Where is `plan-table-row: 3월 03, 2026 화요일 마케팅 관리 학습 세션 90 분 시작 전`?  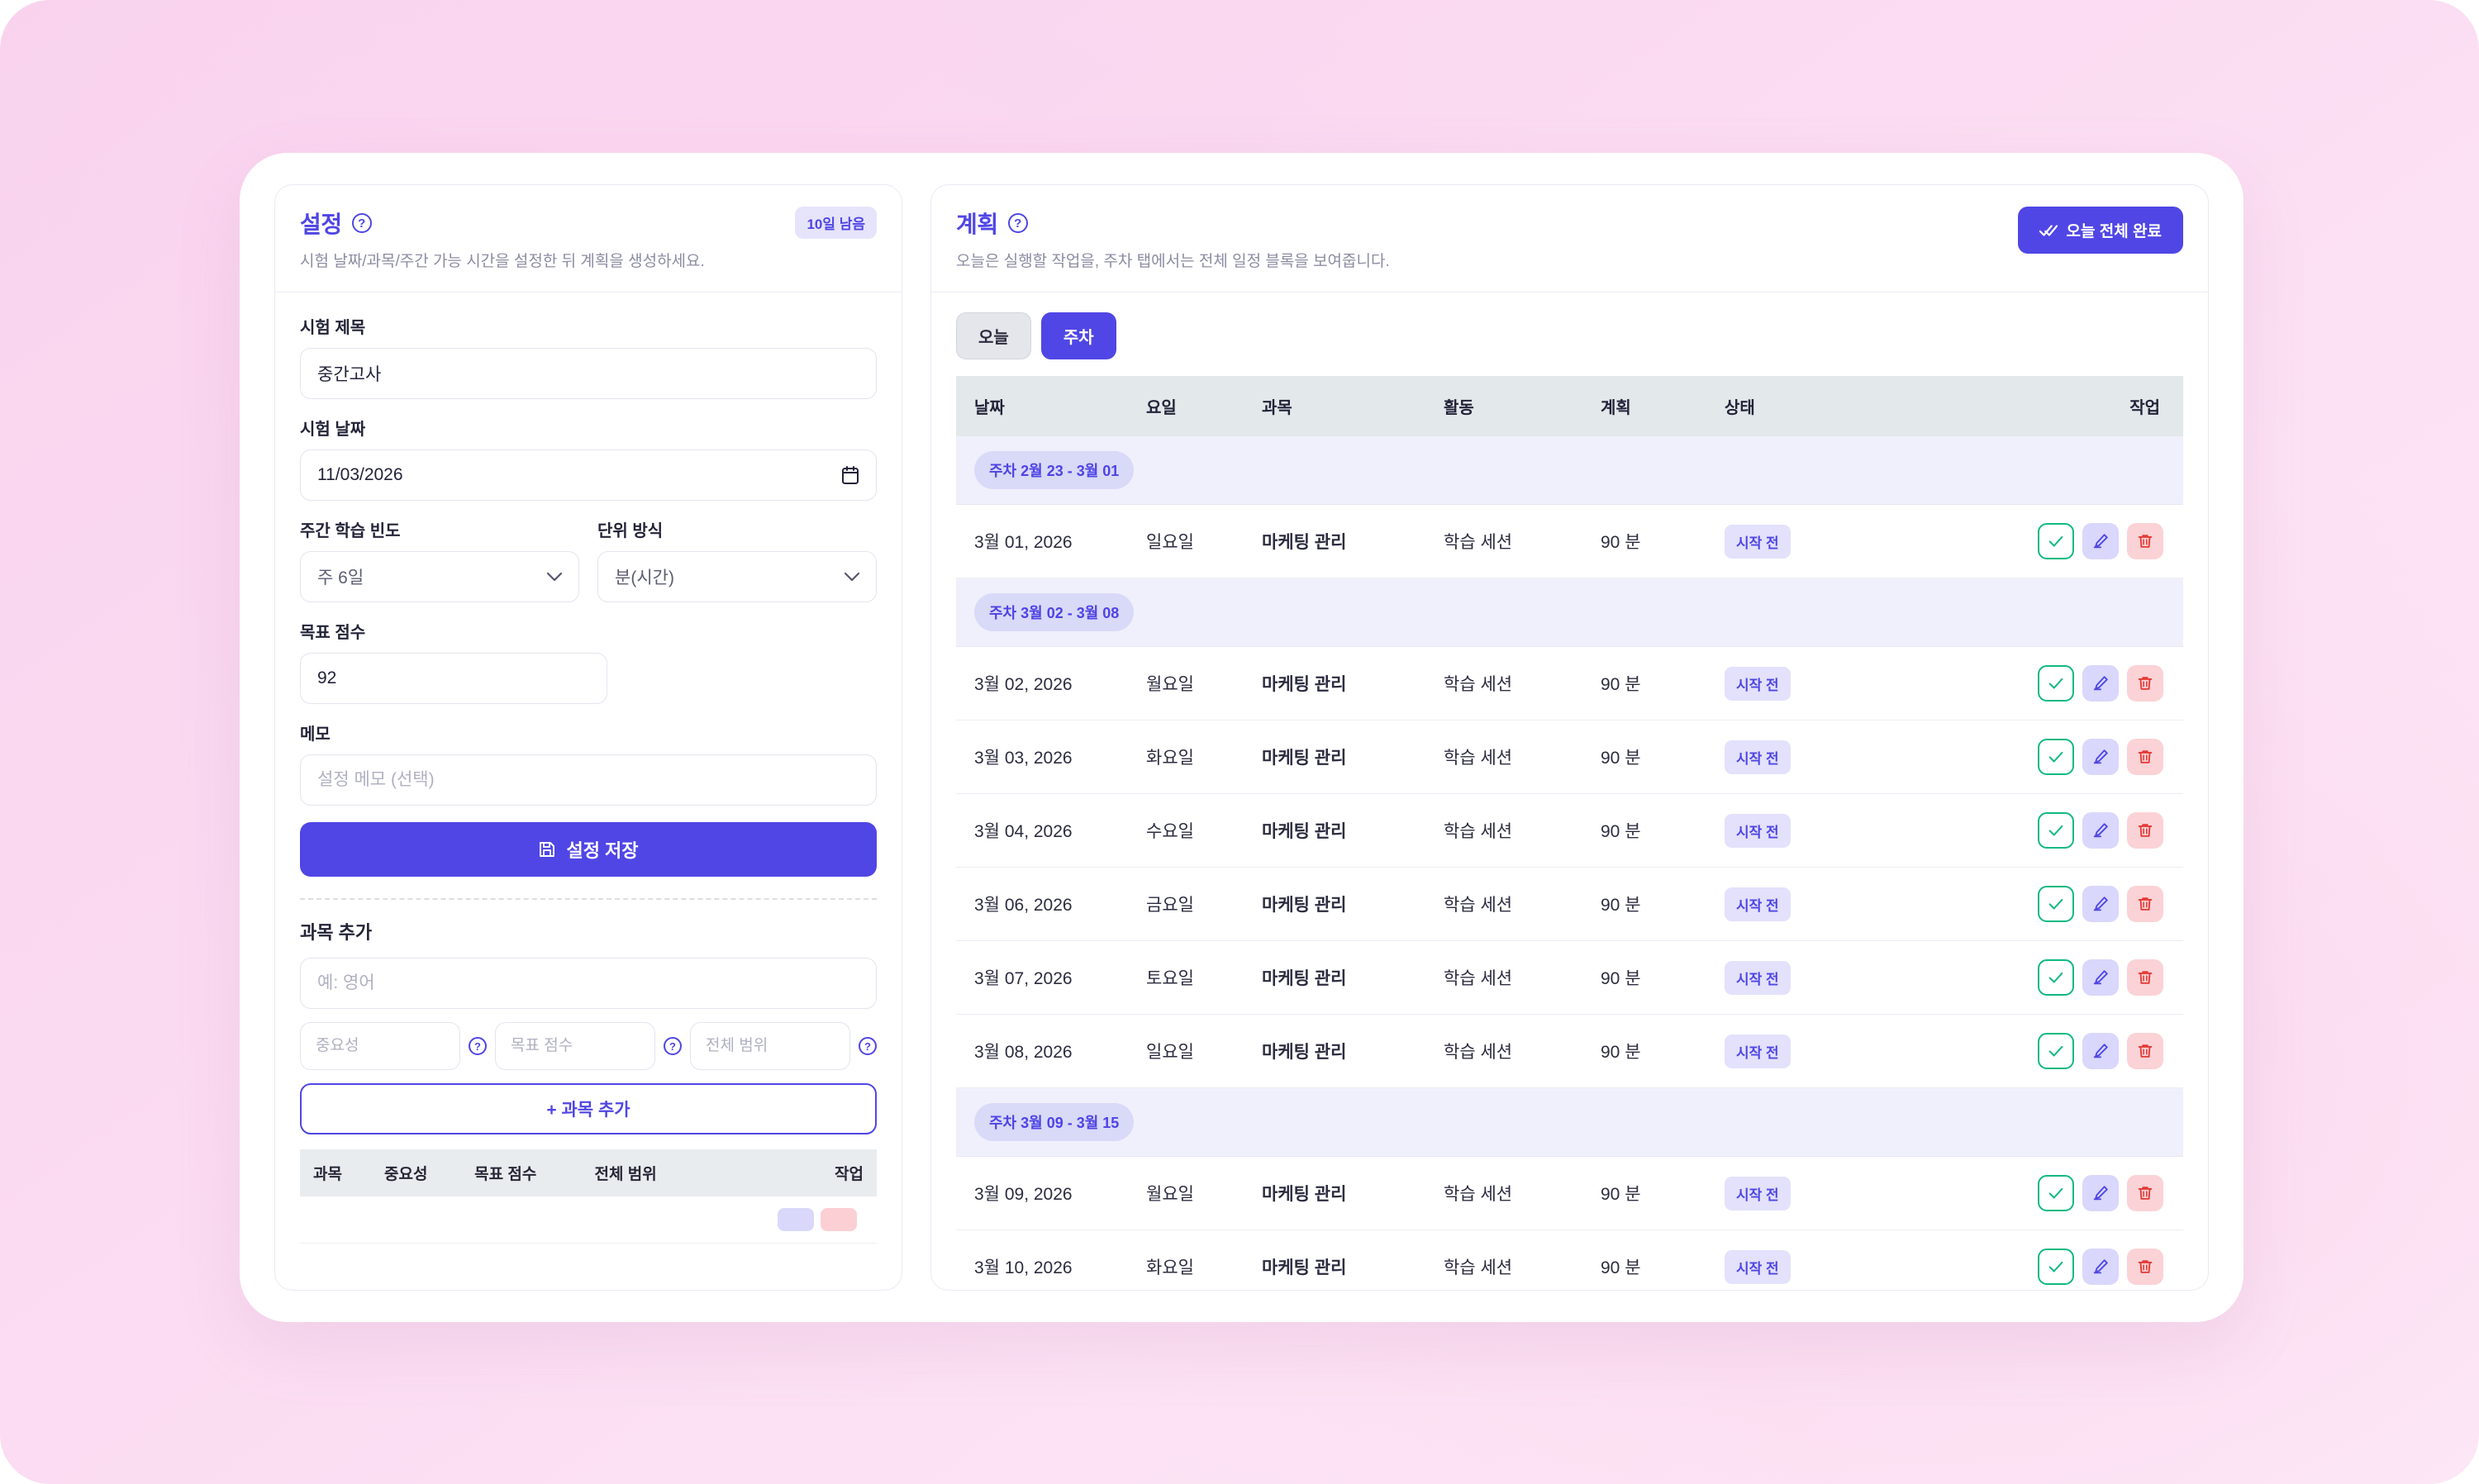 plan-table-row: 3월 03, 2026 화요일 마케팅 관리 학습 세션 90 분 시작 전 is located at coordinates (1570, 757).